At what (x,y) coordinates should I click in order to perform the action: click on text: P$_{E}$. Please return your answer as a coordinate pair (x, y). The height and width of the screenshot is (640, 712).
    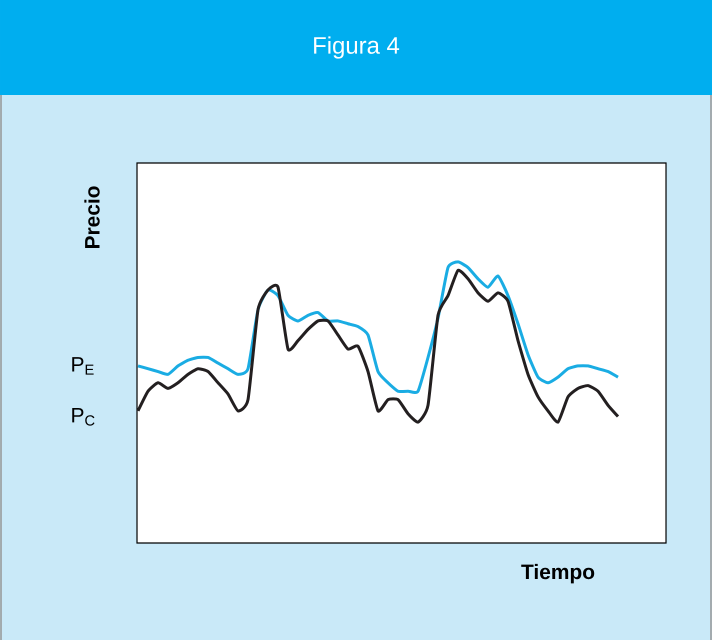
    Looking at the image, I should click on (83, 366).